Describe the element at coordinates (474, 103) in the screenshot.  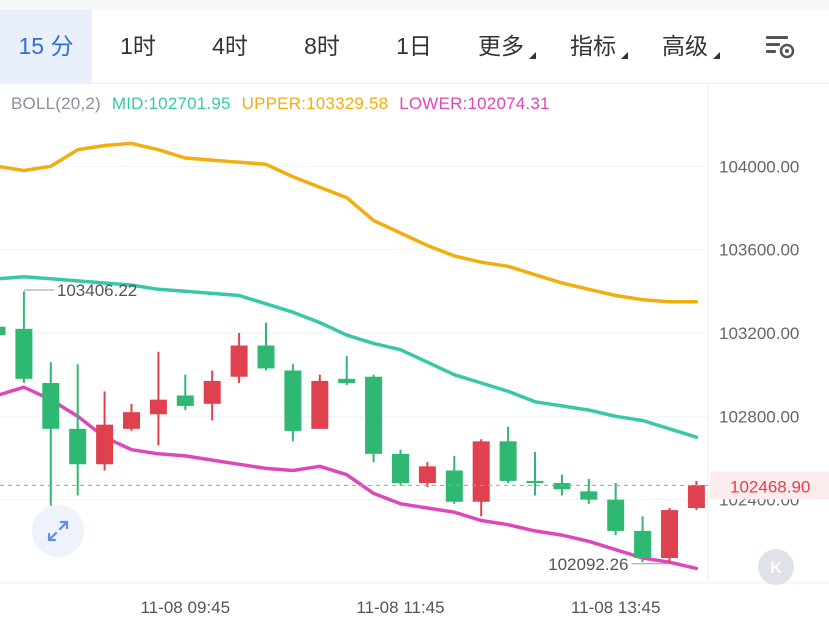
I see `boll-lower-value: LOWER:102074.31` at that location.